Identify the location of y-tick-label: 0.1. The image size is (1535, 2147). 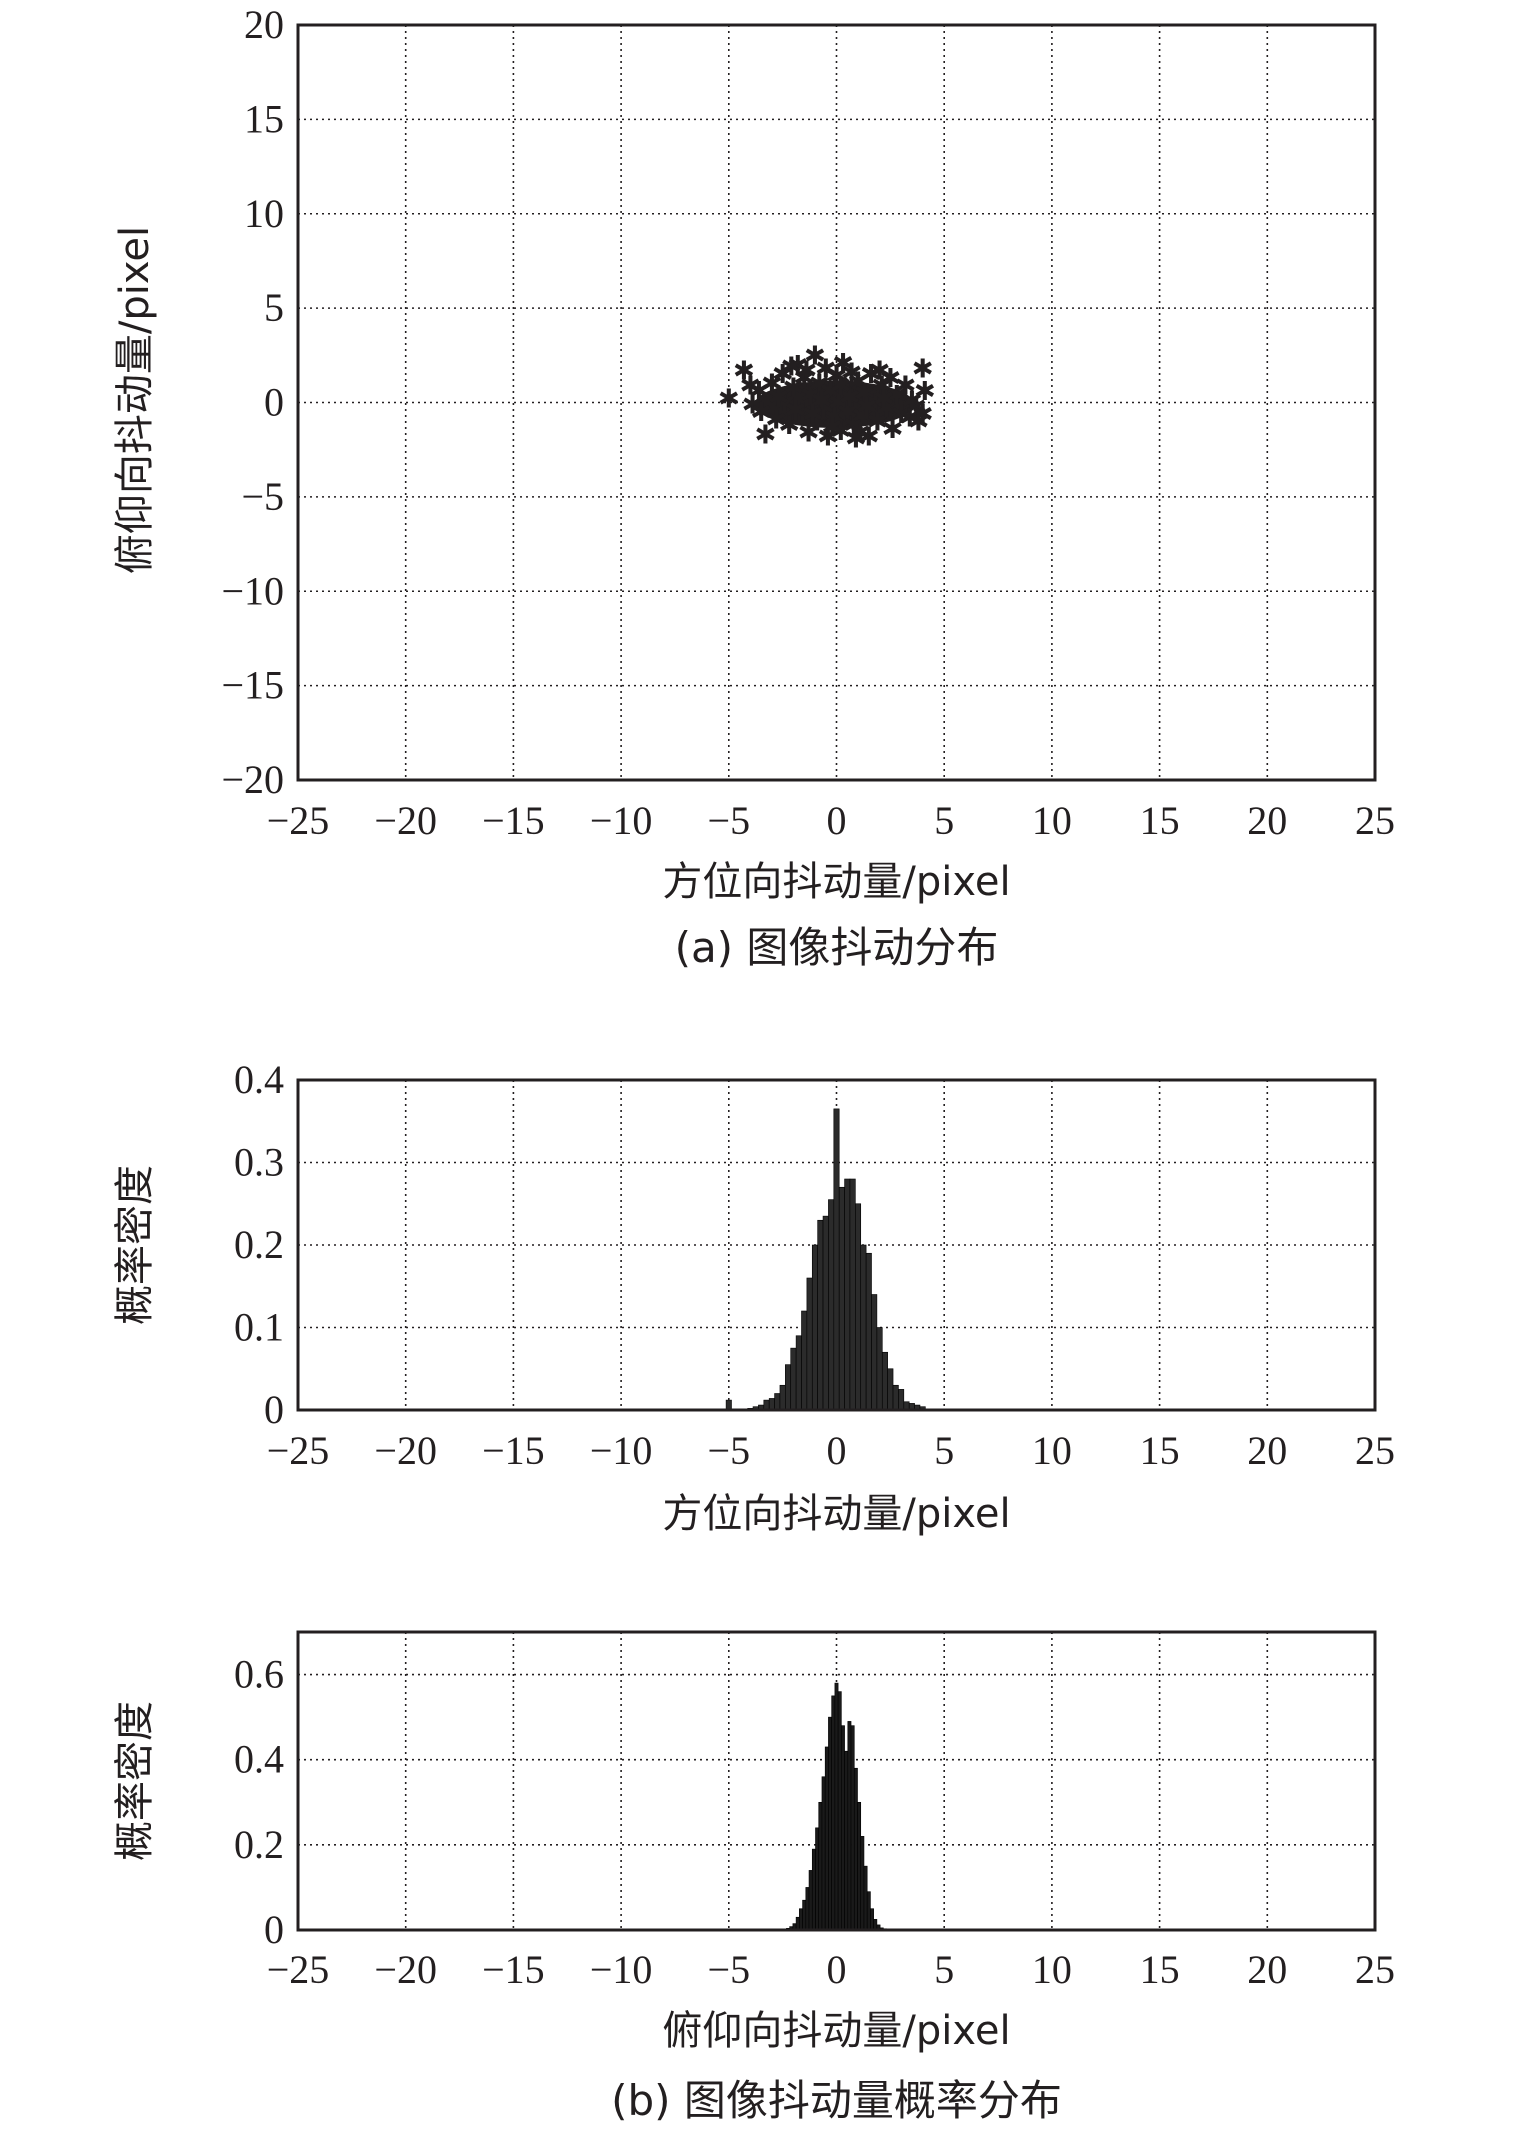
(259, 1327).